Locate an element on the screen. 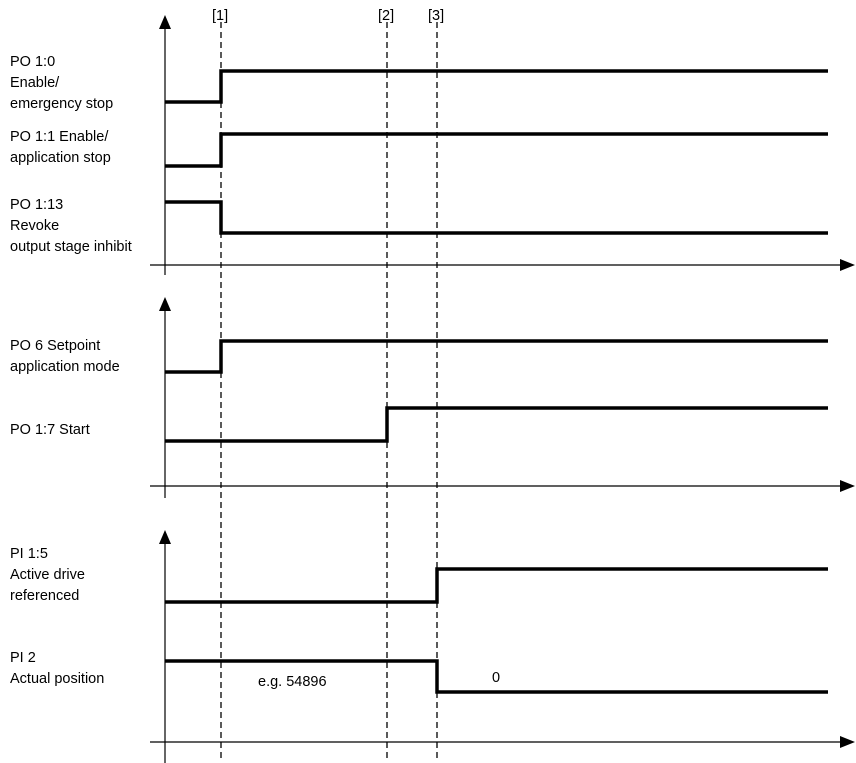  marker-3-label: [3] is located at coordinates (436, 16).